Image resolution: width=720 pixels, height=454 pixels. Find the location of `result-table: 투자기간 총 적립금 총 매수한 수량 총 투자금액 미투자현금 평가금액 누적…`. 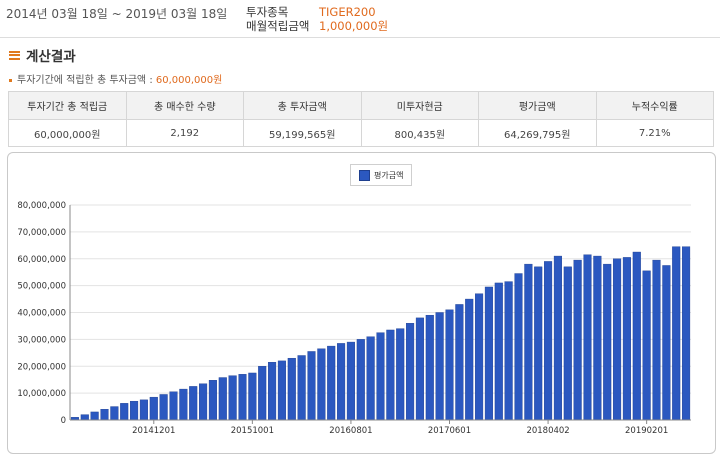

result-table: 투자기간 총 적립금 총 매수한 수량 총 투자금액 미투자현금 평가금액 누적… is located at coordinates (361, 119).